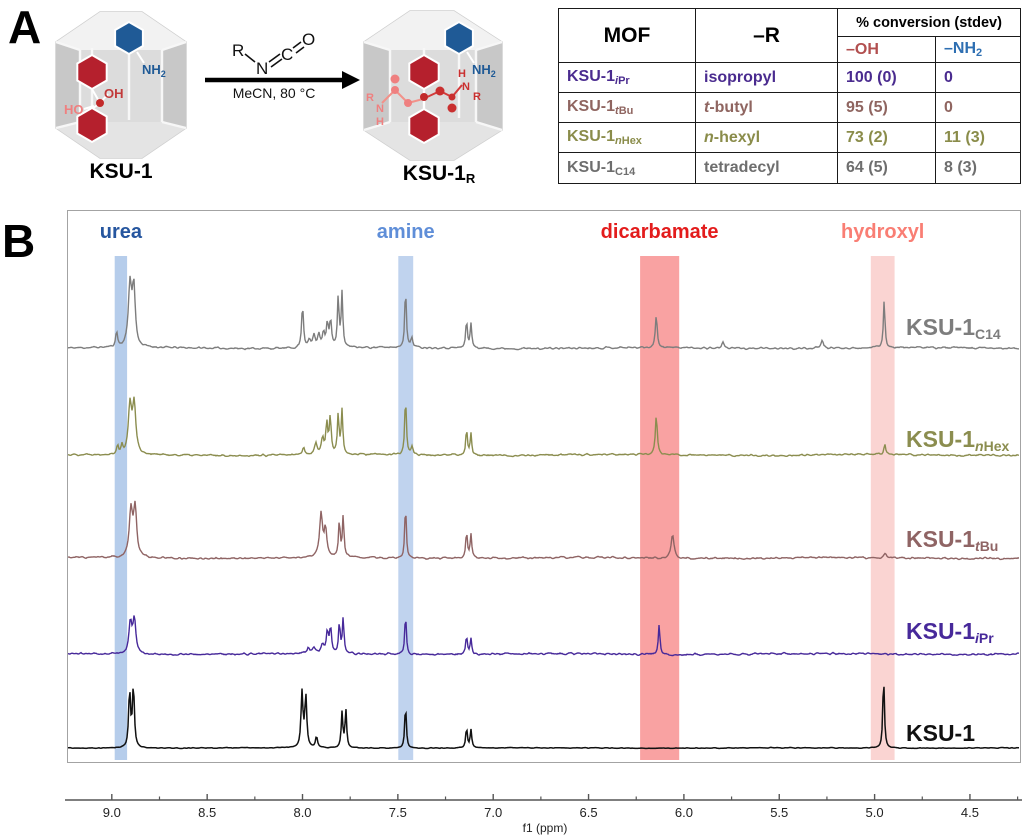 The image size is (1024, 840). I want to click on mof-name-cell: KSU-1C14, so click(627, 168).